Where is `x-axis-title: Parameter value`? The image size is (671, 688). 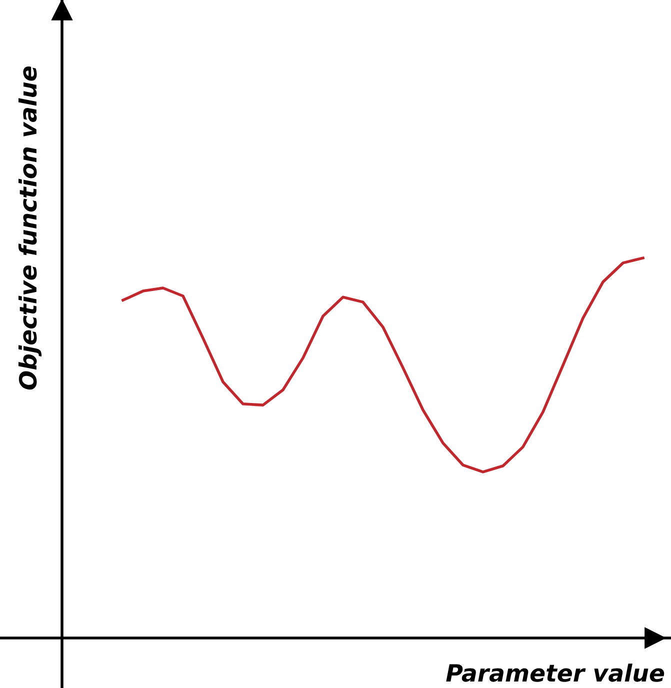 x-axis-title: Parameter value is located at coordinates (555, 673).